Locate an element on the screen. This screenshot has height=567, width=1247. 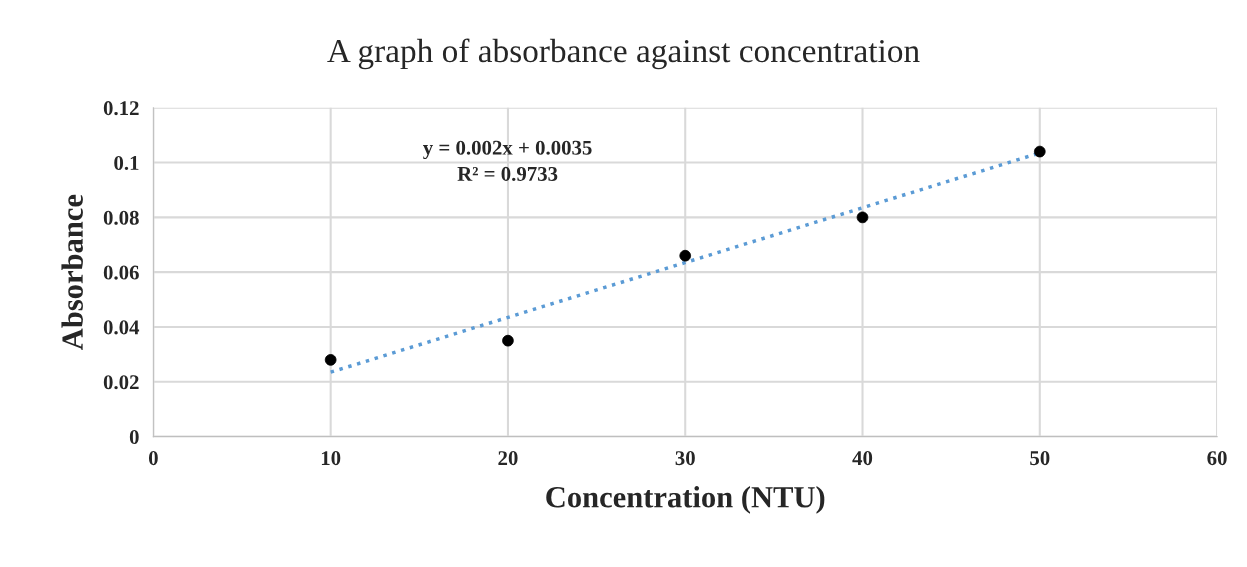
x-tick-label: 30 is located at coordinates (685, 458).